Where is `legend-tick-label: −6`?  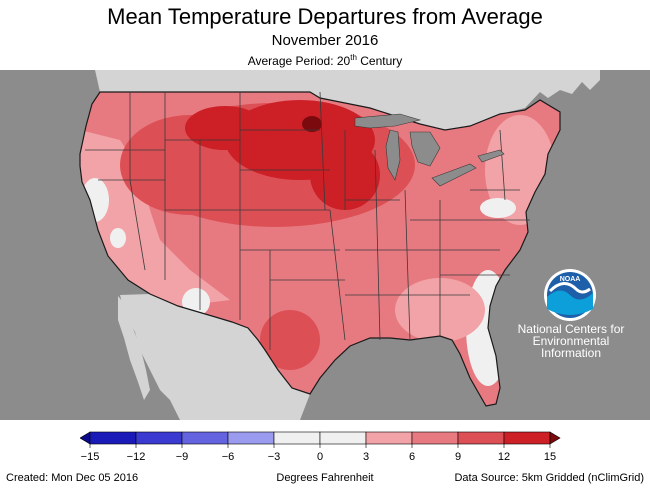 legend-tick-label: −6 is located at coordinates (228, 457).